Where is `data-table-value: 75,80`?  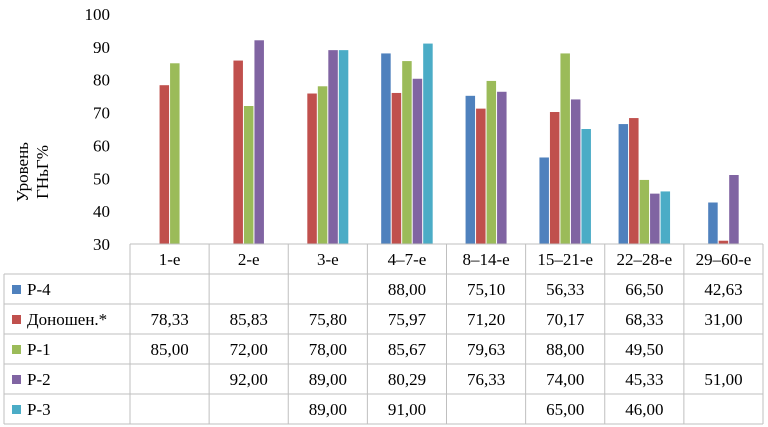
data-table-value: 75,80 is located at coordinates (328, 319).